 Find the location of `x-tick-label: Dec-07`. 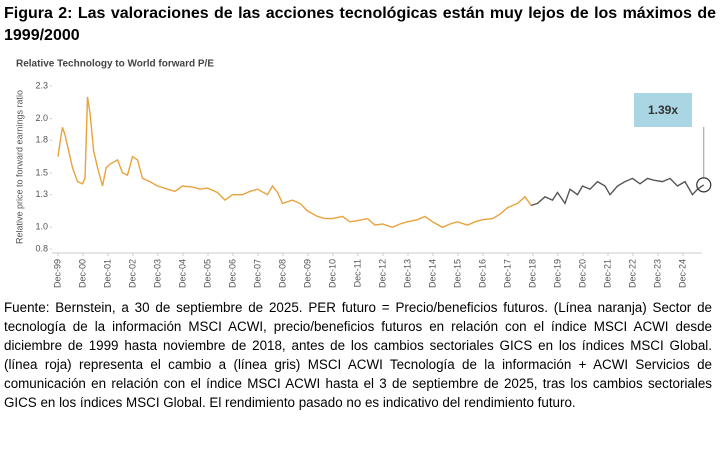

x-tick-label: Dec-07 is located at coordinates (257, 273).